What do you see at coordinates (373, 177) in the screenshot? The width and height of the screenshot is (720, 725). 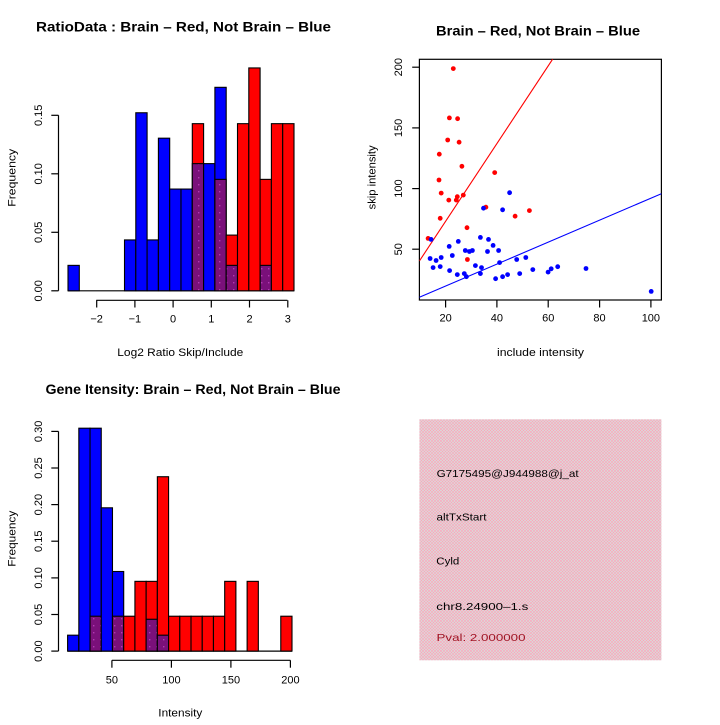 I see `svg-text: skip intensity` at bounding box center [373, 177].